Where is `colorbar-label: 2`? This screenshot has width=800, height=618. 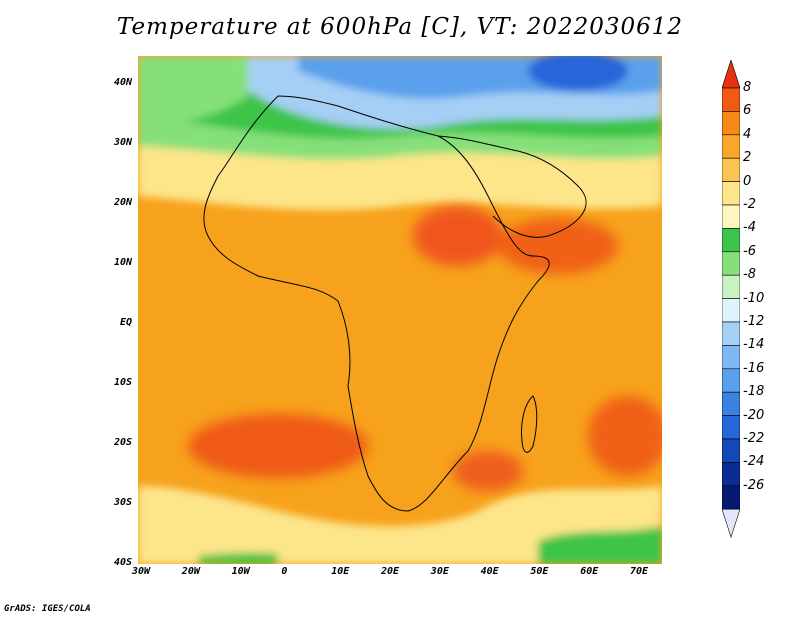
colorbar-label: 2 is located at coordinates (747, 158).